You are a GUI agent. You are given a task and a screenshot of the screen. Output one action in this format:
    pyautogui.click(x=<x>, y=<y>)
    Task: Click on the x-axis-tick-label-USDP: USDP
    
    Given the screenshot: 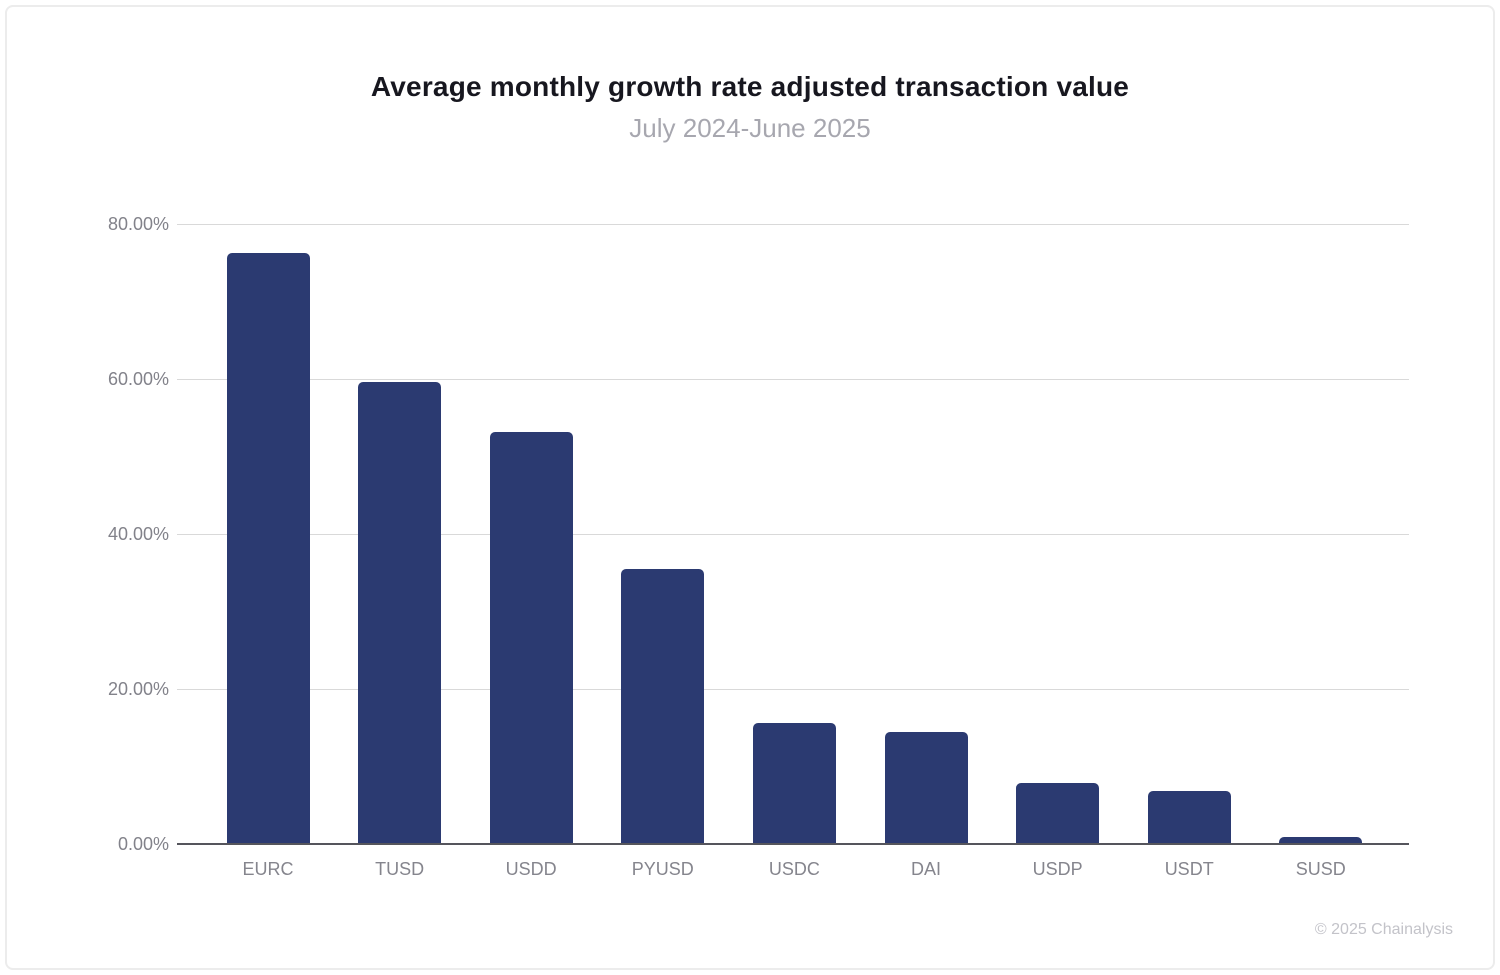 What is the action you would take?
    pyautogui.click(x=1057, y=869)
    